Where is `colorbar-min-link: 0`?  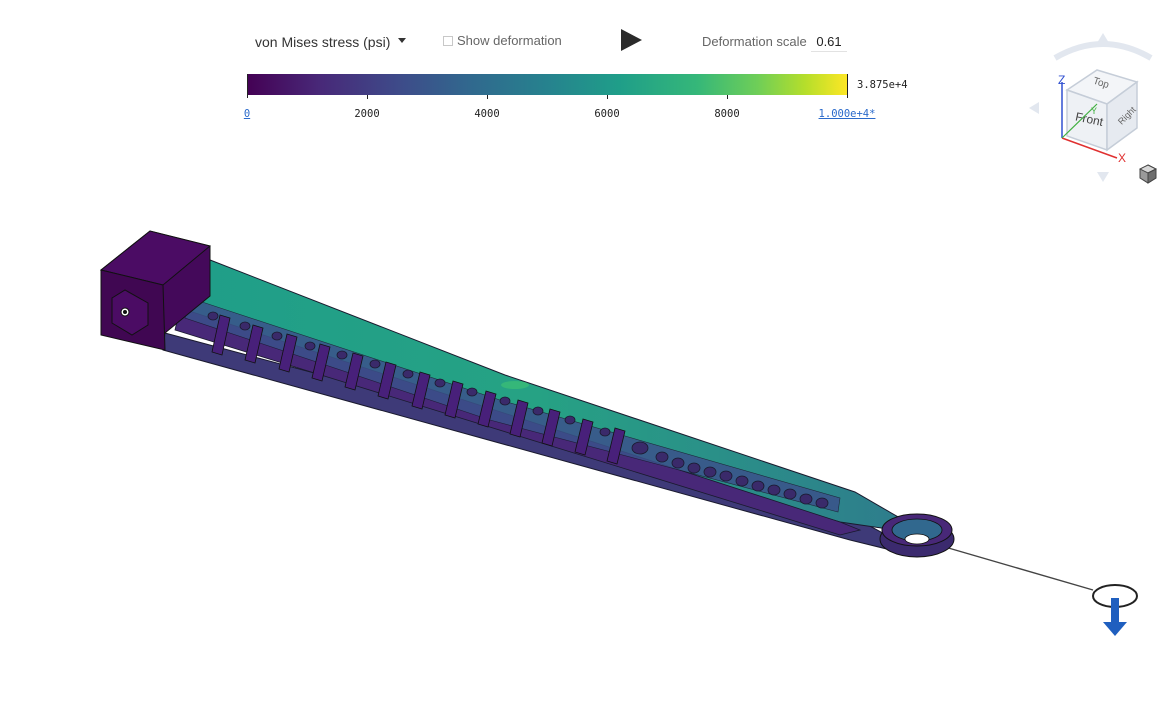
colorbar-min-link: 0 is located at coordinates (247, 114).